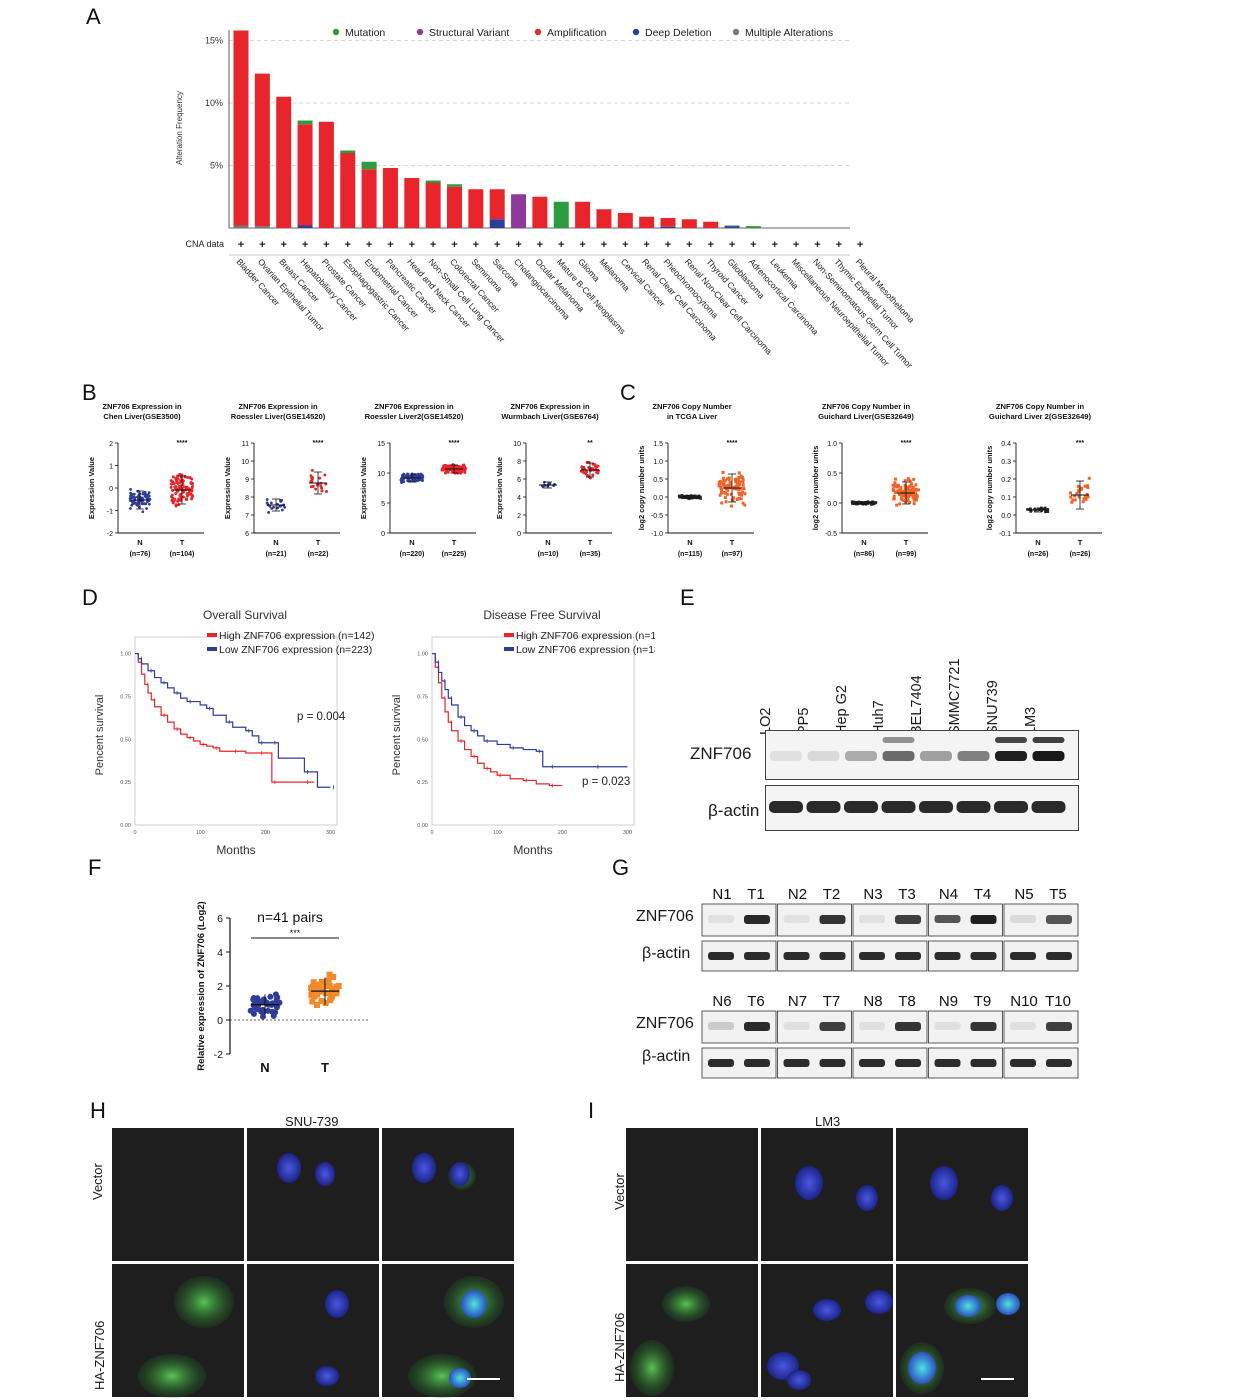 This screenshot has height=1400, width=1260. Describe the element at coordinates (278, 416) in the screenshot. I see `plot-title: Roessler Liver(GSE14520)` at that location.